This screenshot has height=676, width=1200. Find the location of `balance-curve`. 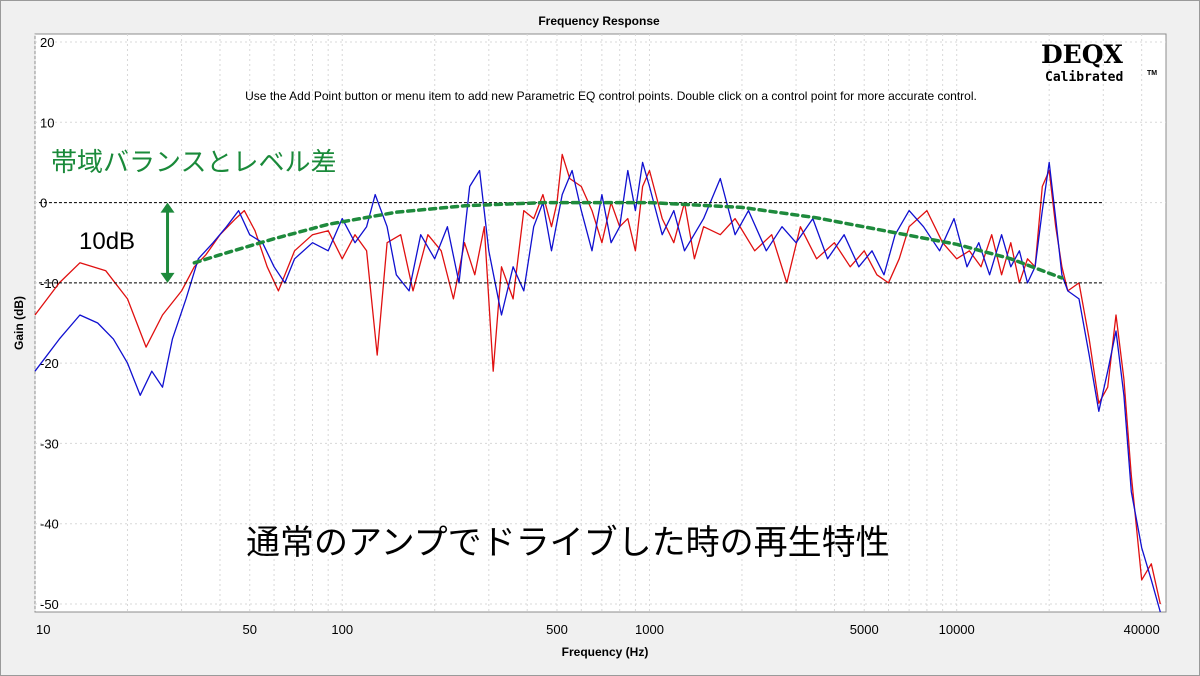

balance-curve is located at coordinates (628, 240).